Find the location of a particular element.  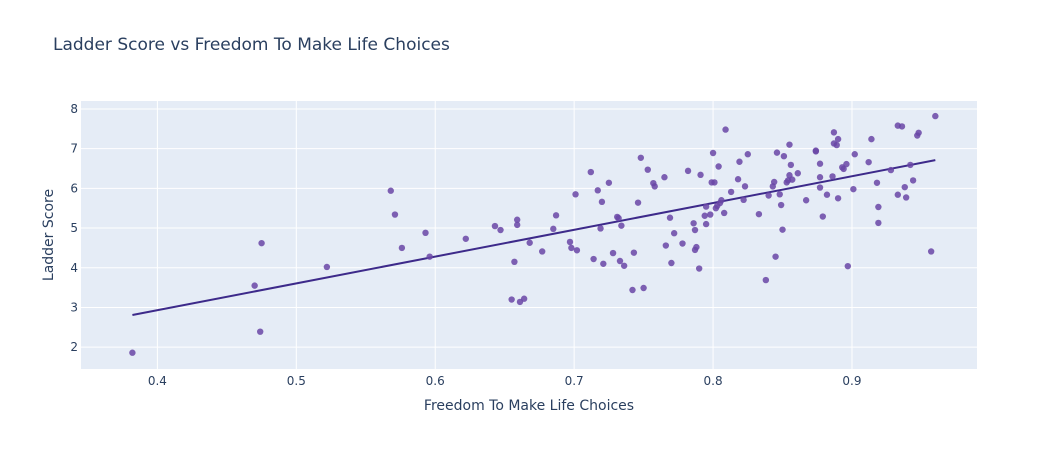

y-tick-labels: 2 3 4 5 6 7 8 is located at coordinates (74, 228).